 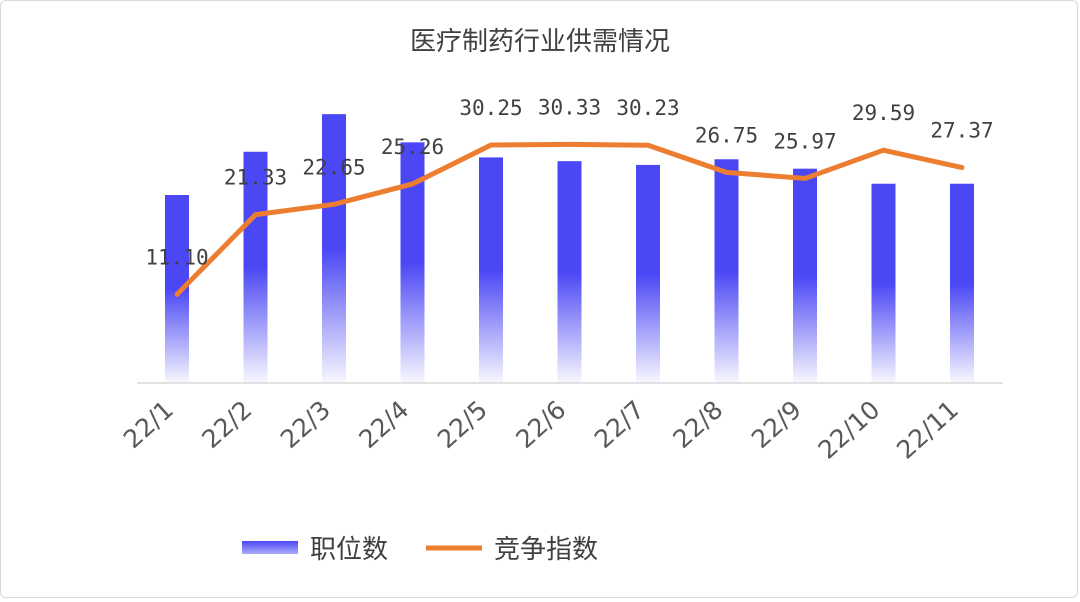 I want to click on x-tick-22/8: 22/8, so click(x=697, y=424).